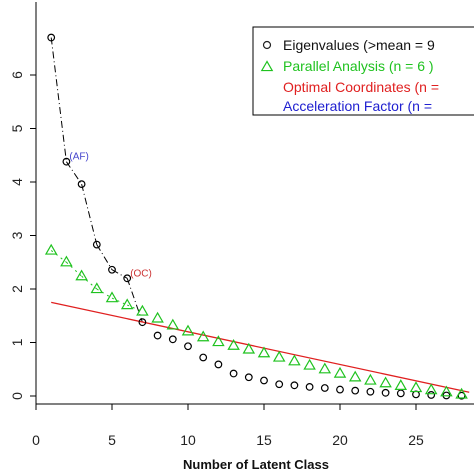 The height and width of the screenshot is (474, 474). I want to click on annotation-label: (OC), so click(141, 273).